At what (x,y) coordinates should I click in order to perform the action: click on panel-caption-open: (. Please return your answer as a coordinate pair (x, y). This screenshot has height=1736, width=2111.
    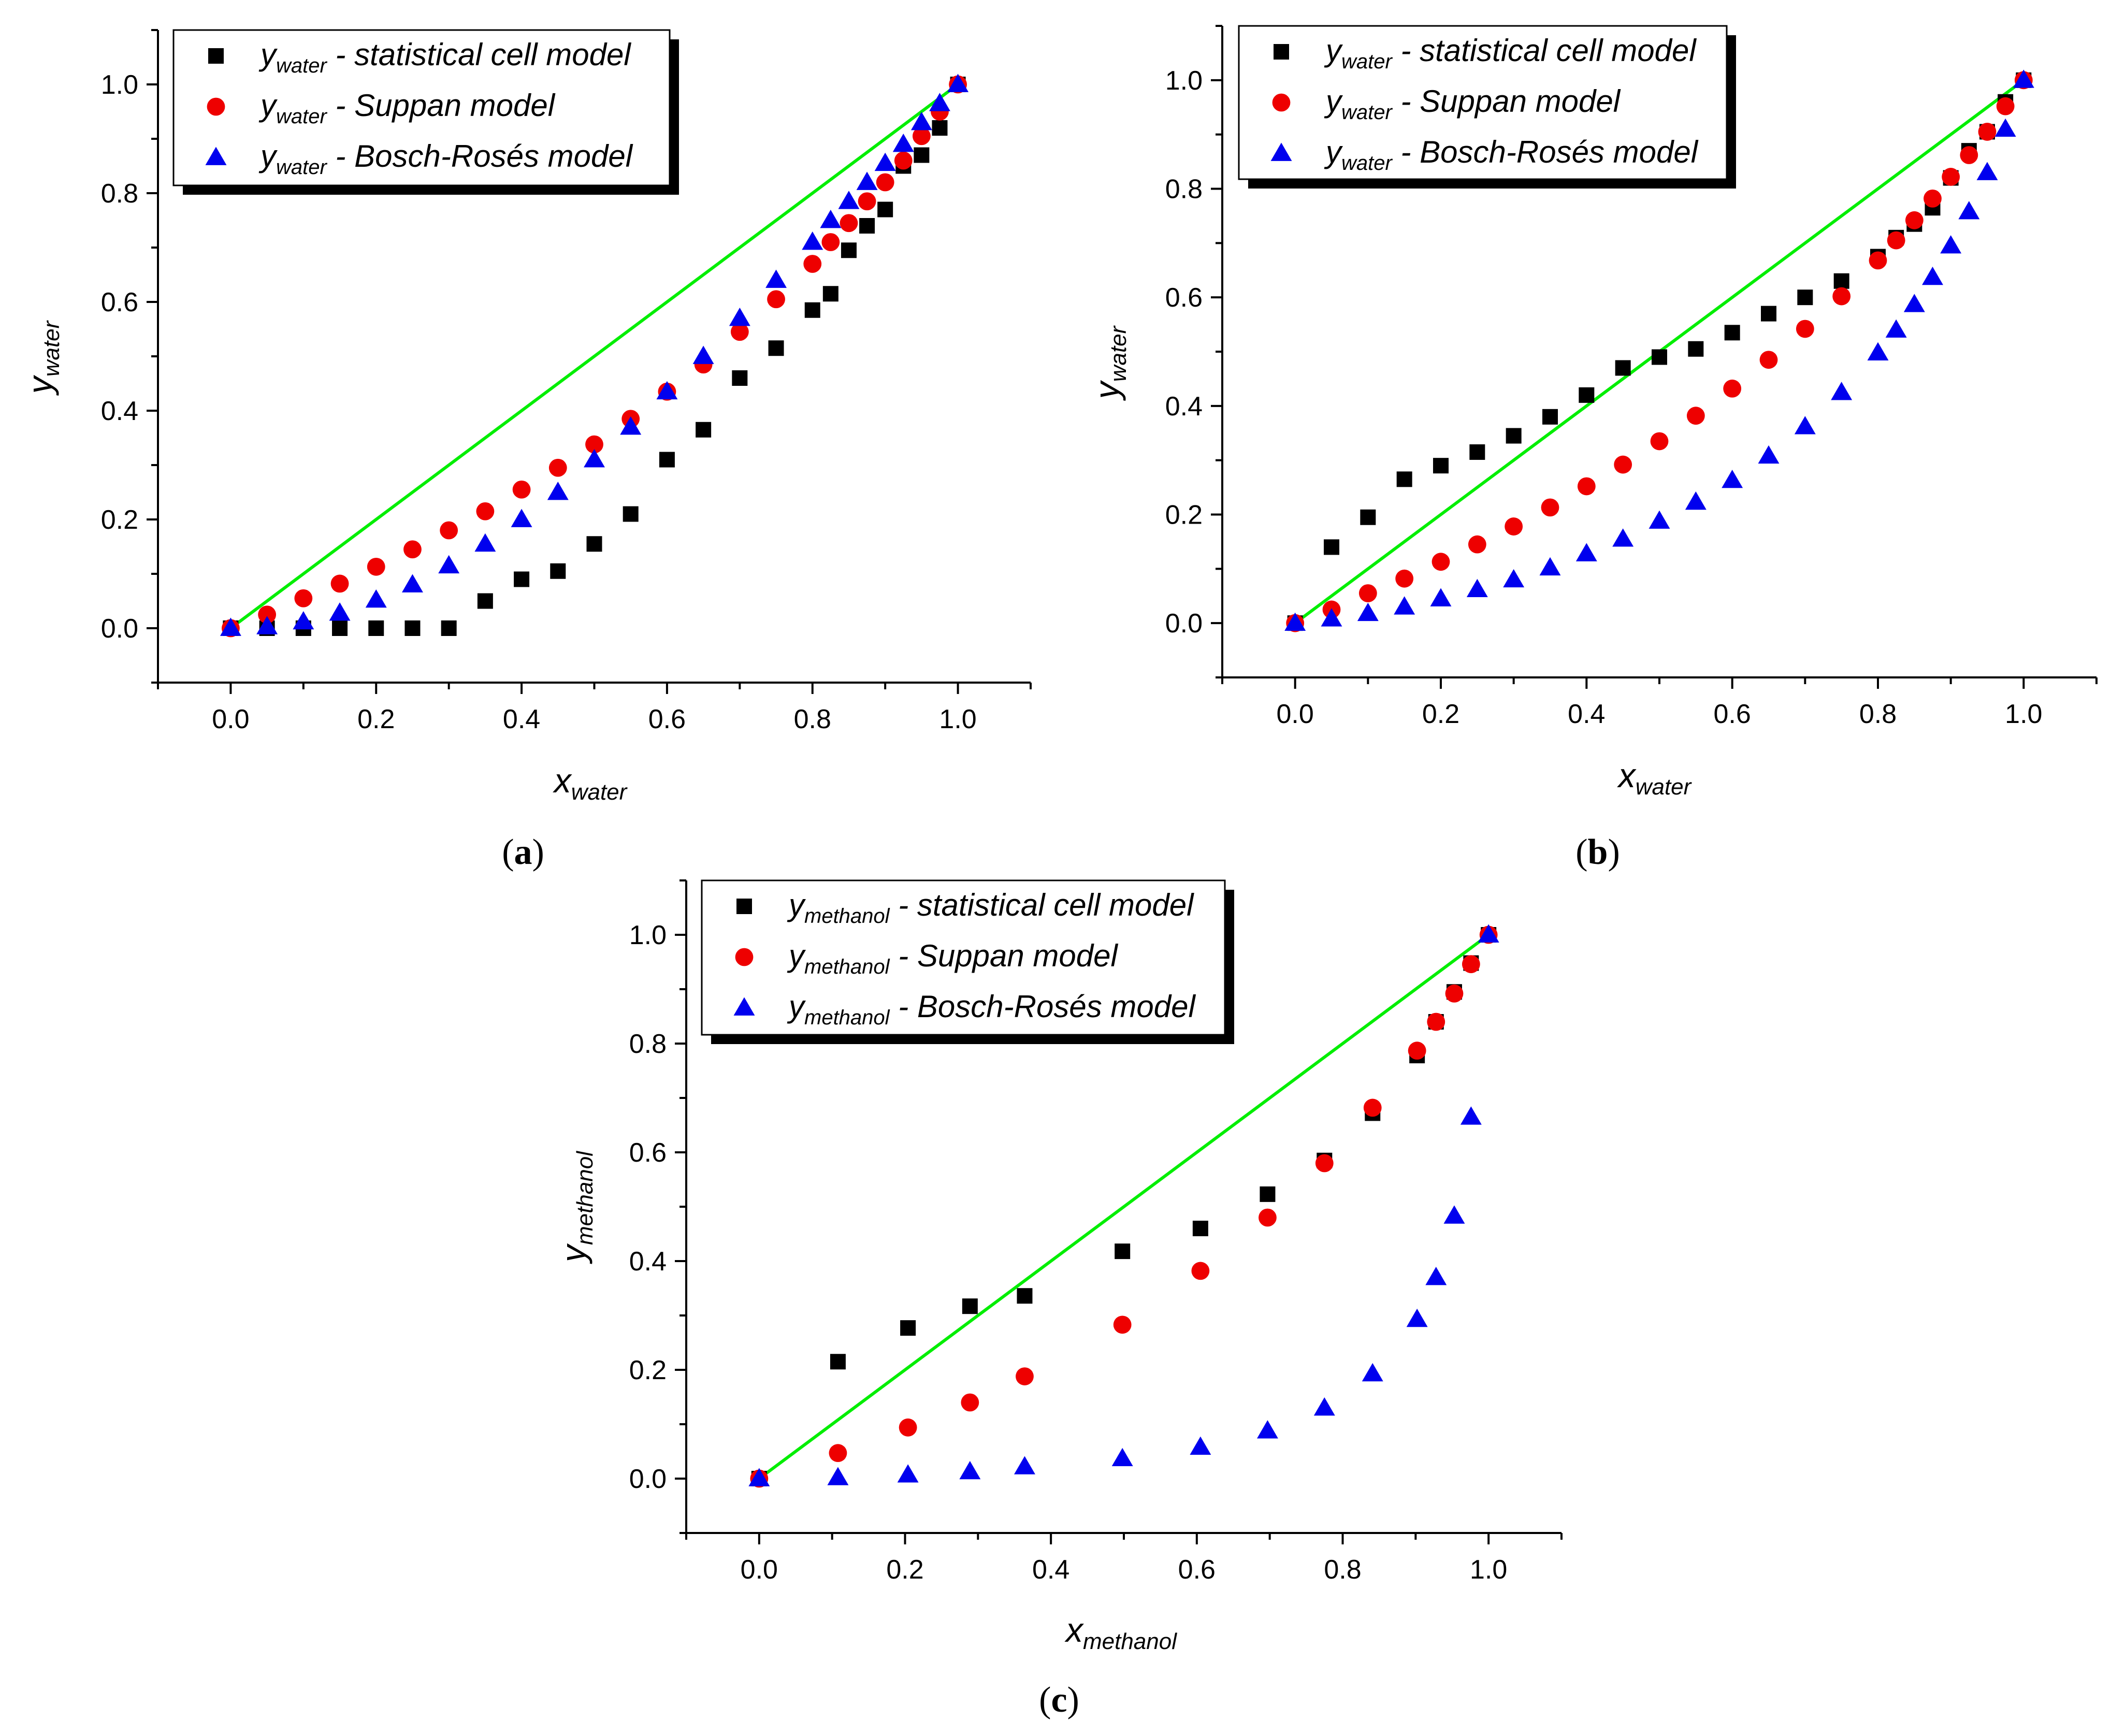
    Looking at the image, I should click on (508, 852).